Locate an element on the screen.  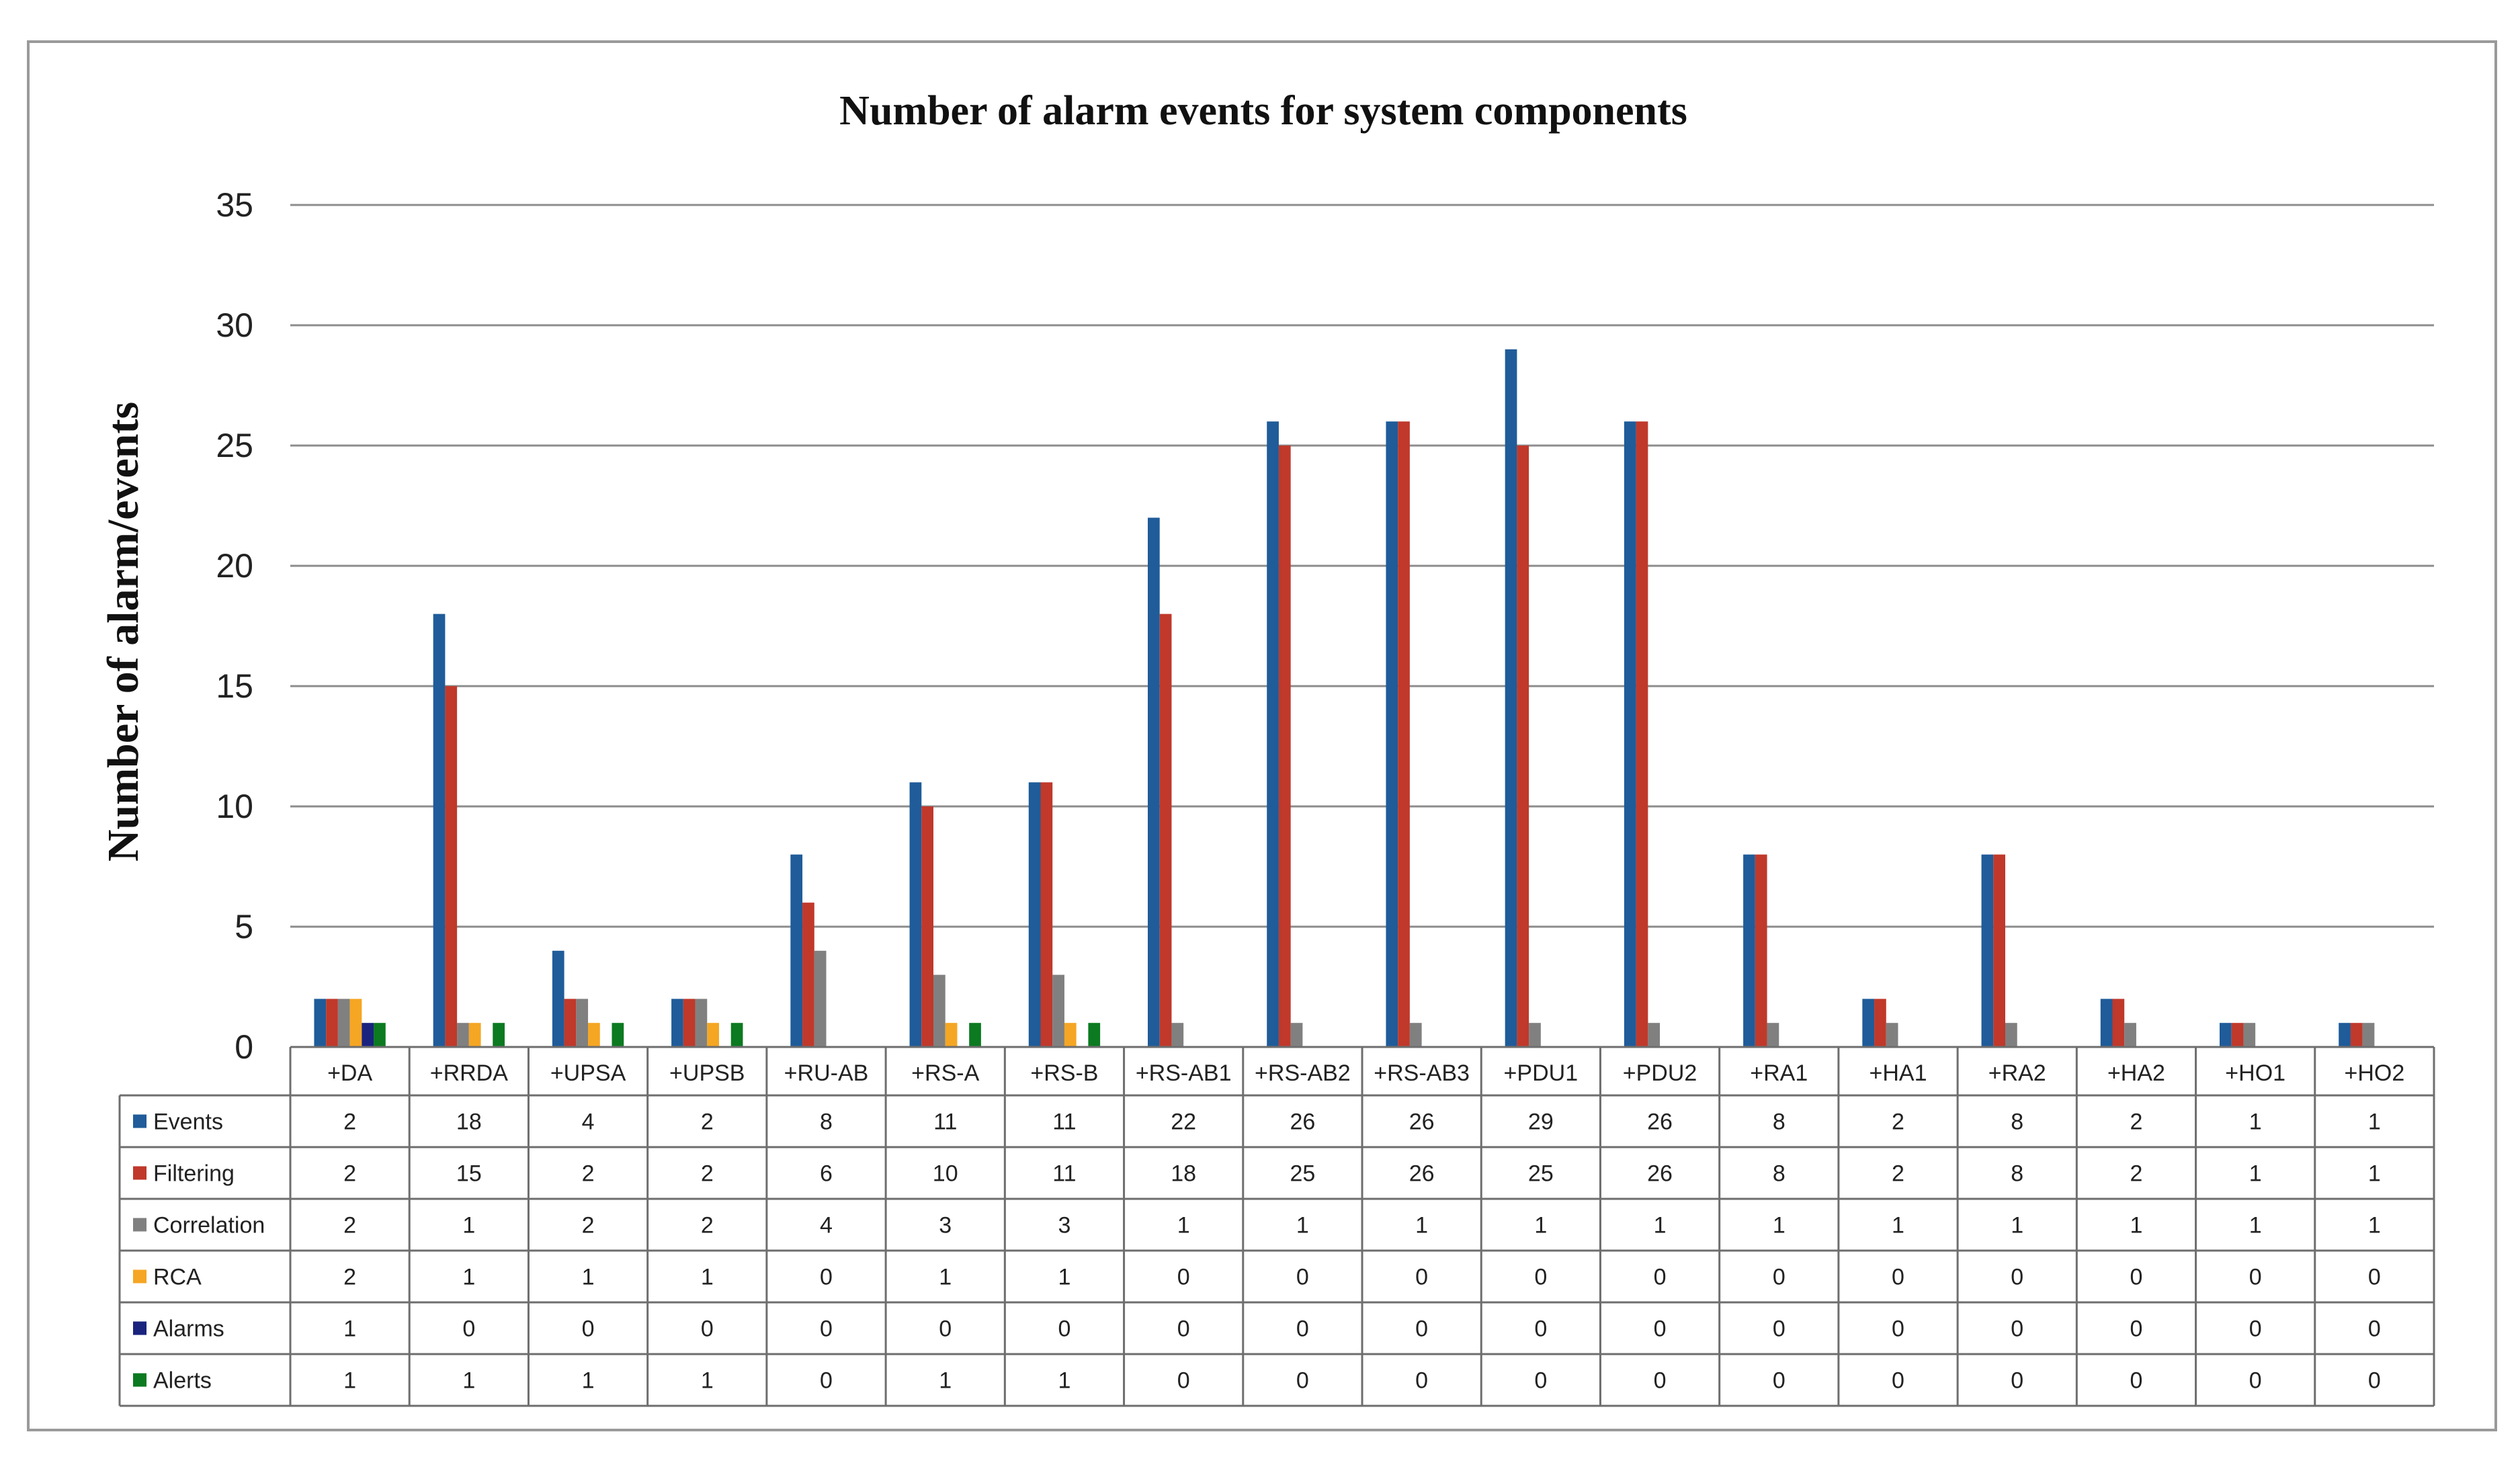
legend-label: Correlation is located at coordinates (209, 1226).